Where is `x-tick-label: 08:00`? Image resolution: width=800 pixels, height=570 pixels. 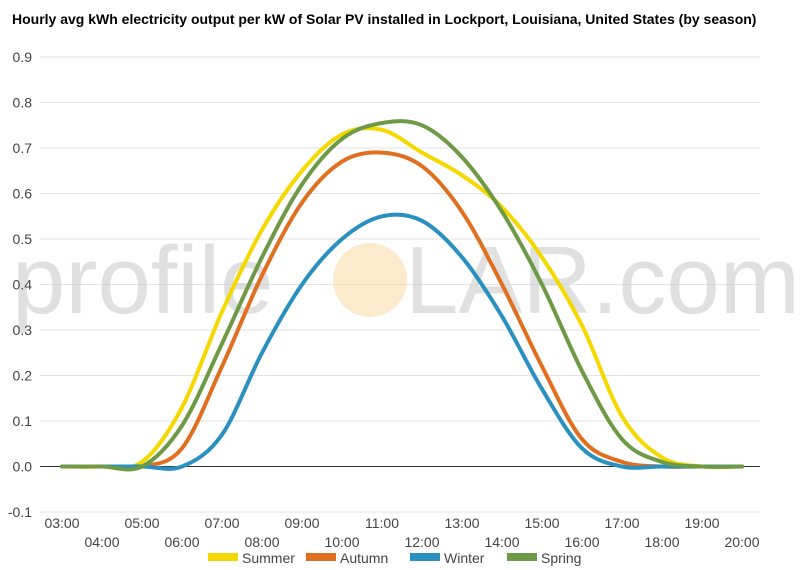 x-tick-label: 08:00 is located at coordinates (261, 542).